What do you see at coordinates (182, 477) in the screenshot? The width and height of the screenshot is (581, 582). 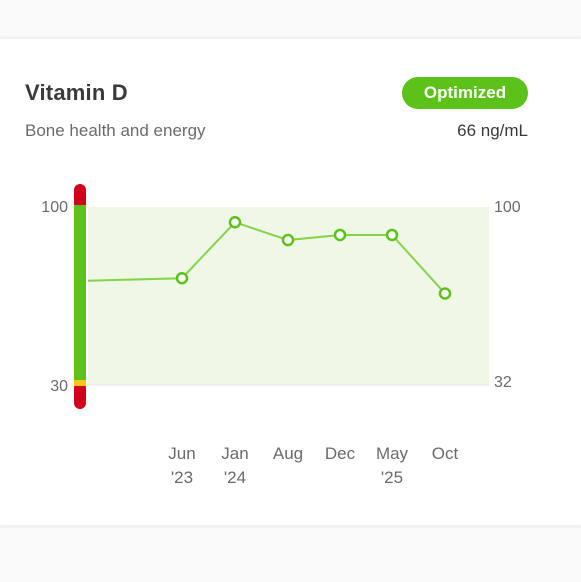 I see `x-tick-label-year: '23` at bounding box center [182, 477].